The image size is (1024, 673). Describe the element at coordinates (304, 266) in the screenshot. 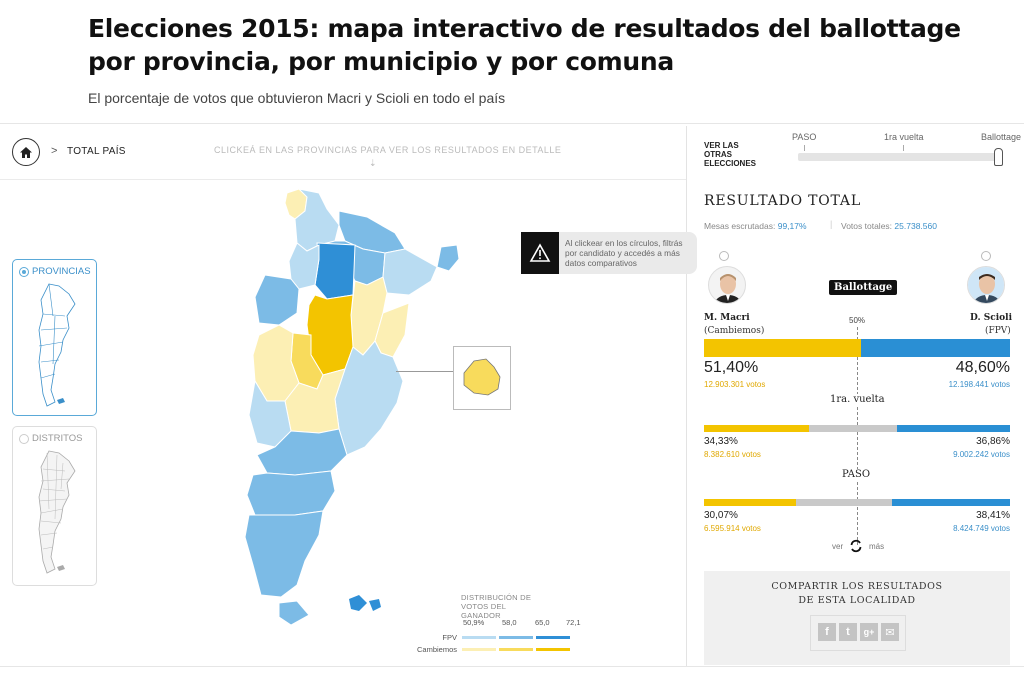

I see `province-tucuman` at that location.